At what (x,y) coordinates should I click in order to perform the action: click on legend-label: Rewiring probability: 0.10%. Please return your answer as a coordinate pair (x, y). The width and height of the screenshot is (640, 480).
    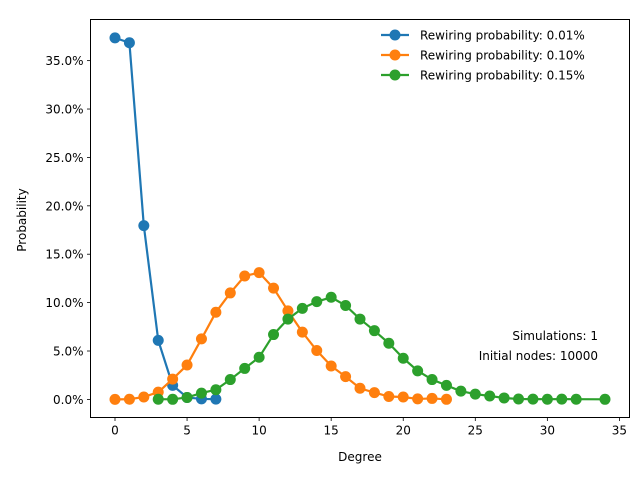
    Looking at the image, I should click on (502, 56).